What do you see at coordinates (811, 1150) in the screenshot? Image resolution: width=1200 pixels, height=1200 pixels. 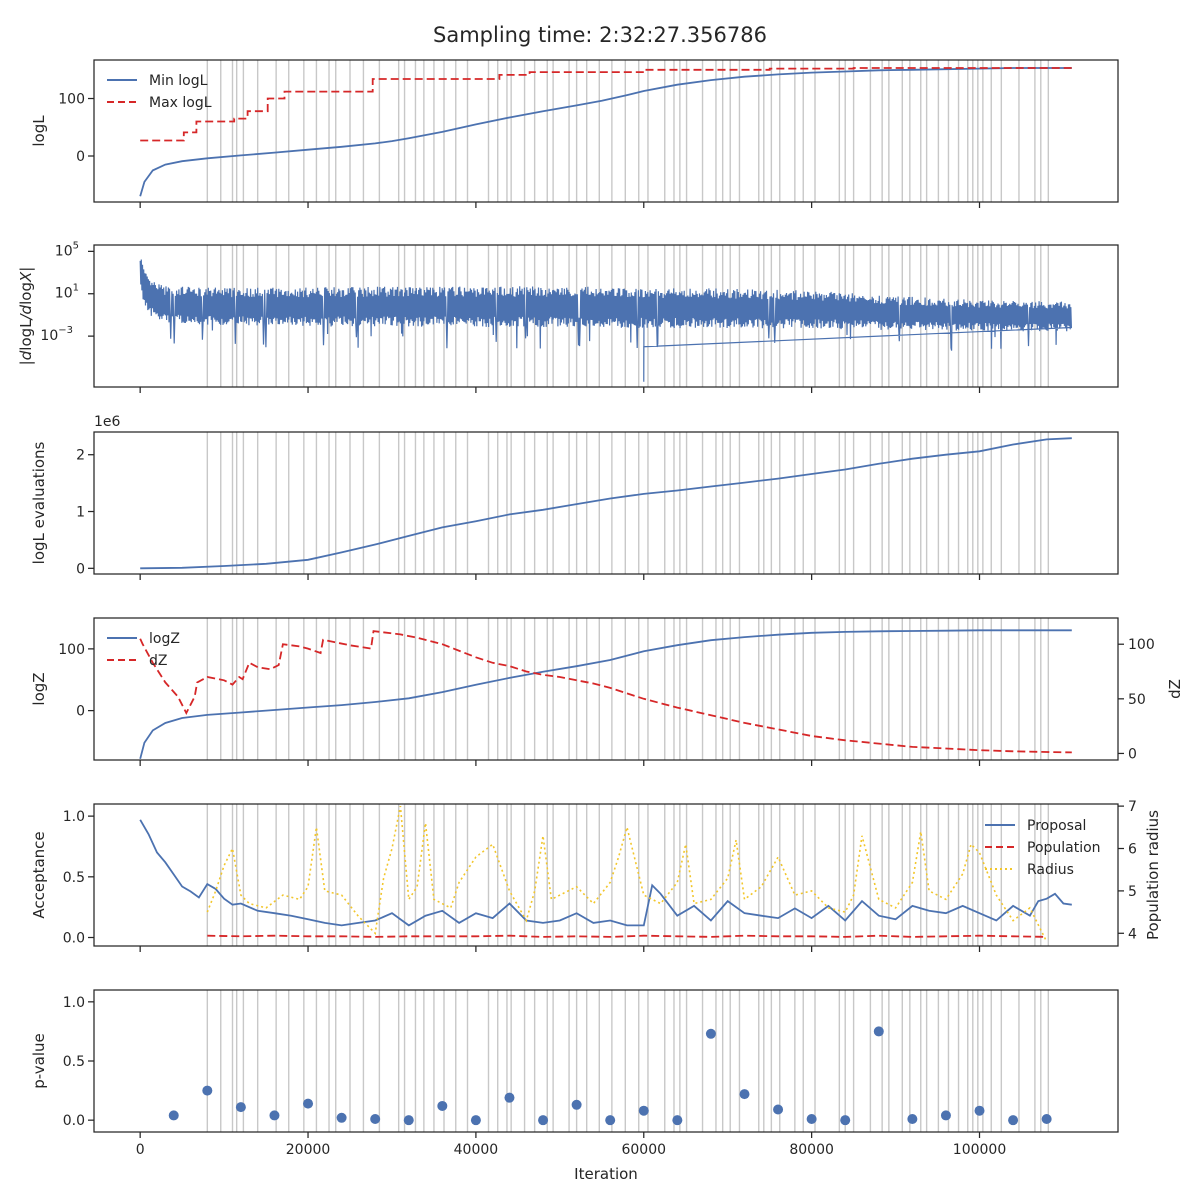 I see `x-tick-label: 80000` at bounding box center [811, 1150].